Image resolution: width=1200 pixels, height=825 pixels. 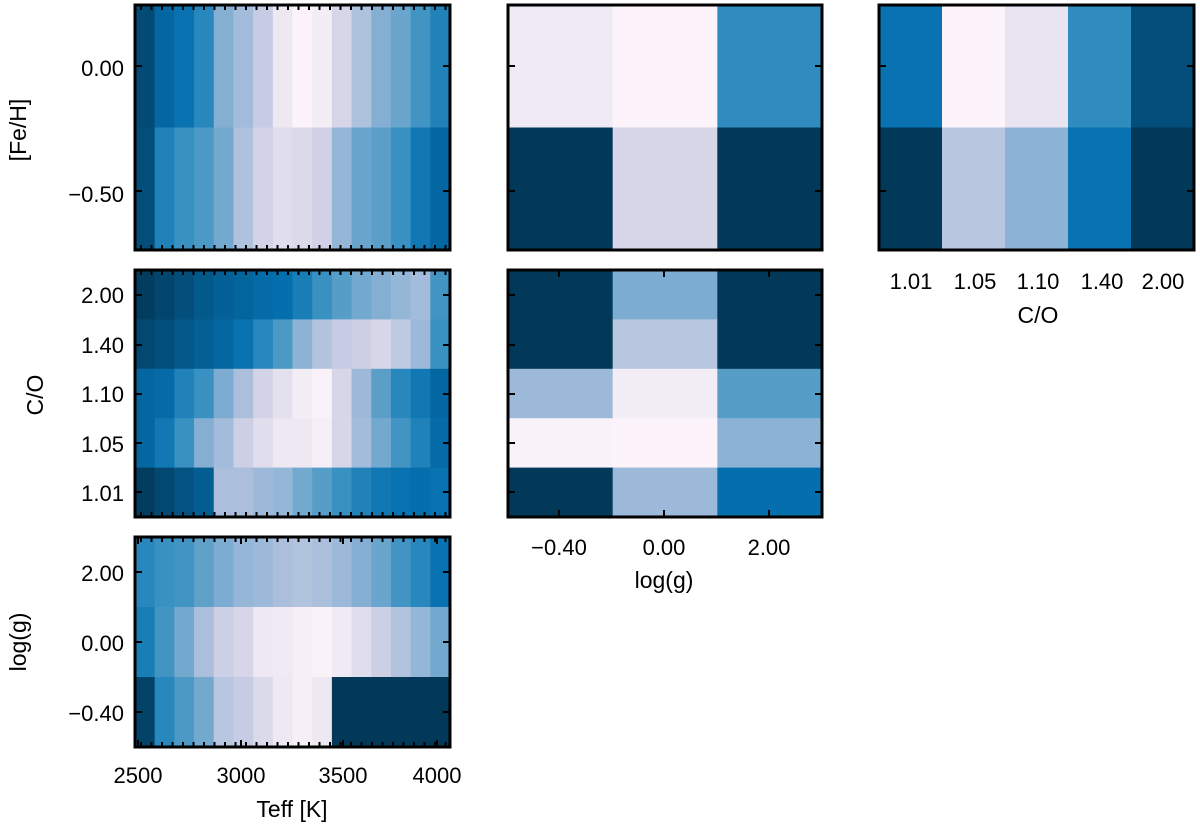 I want to click on panel-frame-teff-co, so click(x=292, y=393).